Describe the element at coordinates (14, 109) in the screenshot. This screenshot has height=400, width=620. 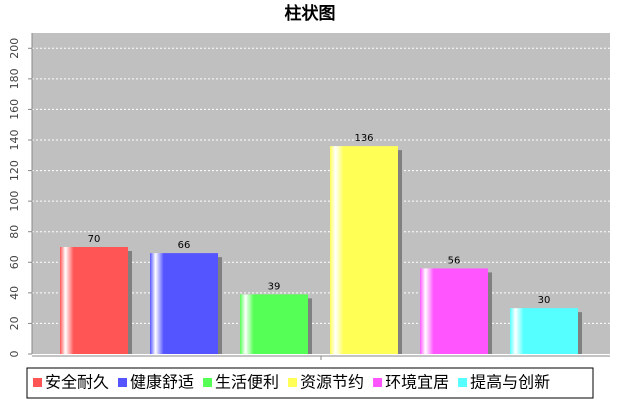
I see `y-tick-label: 160` at that location.